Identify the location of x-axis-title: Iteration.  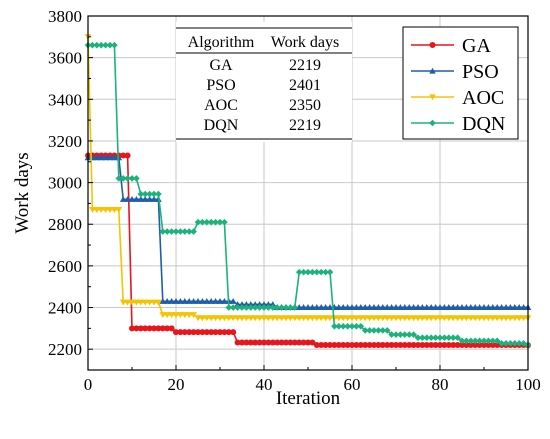
(308, 398).